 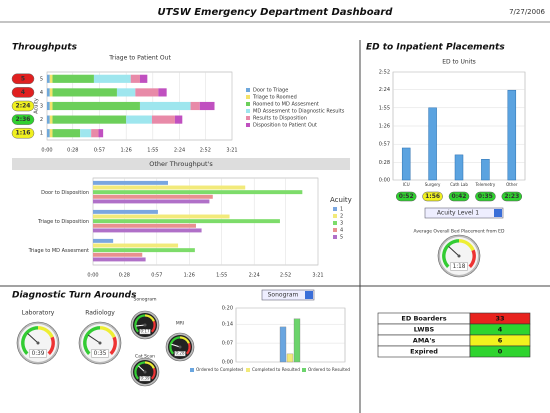 I want to click on y-tick-label: Door to Disposition, so click(x=65, y=193).